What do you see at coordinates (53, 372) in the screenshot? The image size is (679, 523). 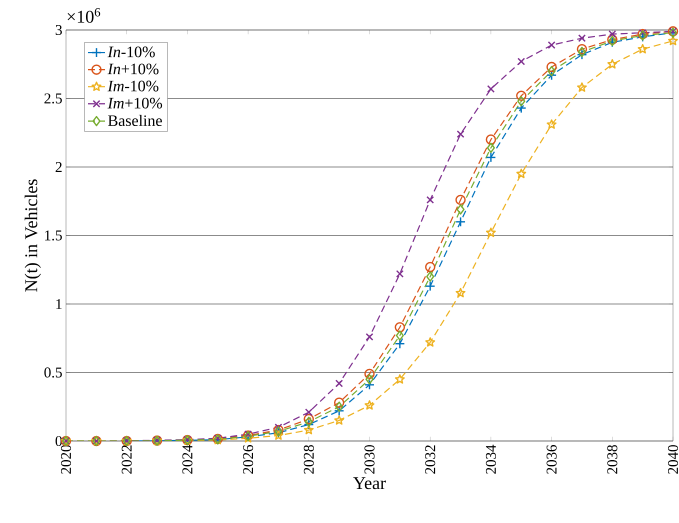 I see `y-tick-label: 0.5` at bounding box center [53, 372].